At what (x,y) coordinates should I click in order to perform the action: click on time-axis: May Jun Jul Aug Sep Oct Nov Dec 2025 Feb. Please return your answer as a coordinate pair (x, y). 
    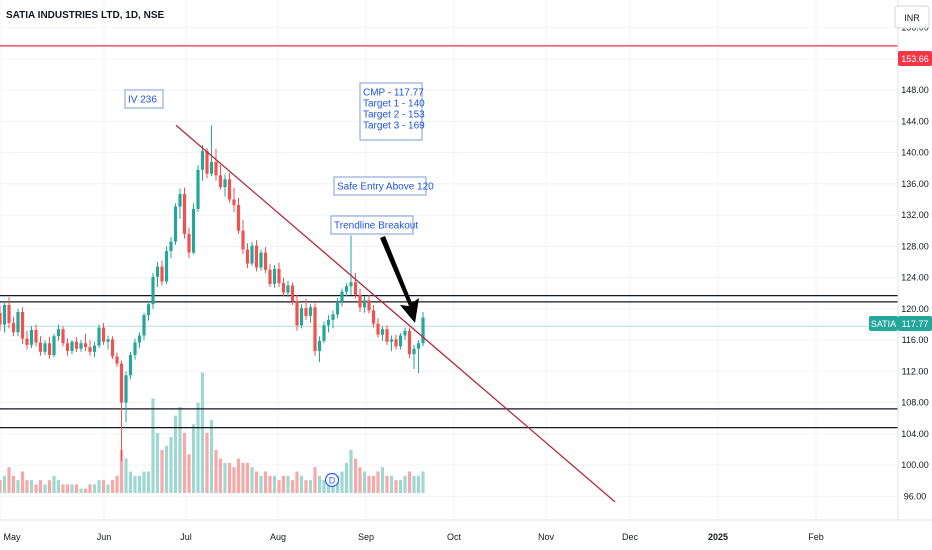
    Looking at the image, I should click on (466, 534).